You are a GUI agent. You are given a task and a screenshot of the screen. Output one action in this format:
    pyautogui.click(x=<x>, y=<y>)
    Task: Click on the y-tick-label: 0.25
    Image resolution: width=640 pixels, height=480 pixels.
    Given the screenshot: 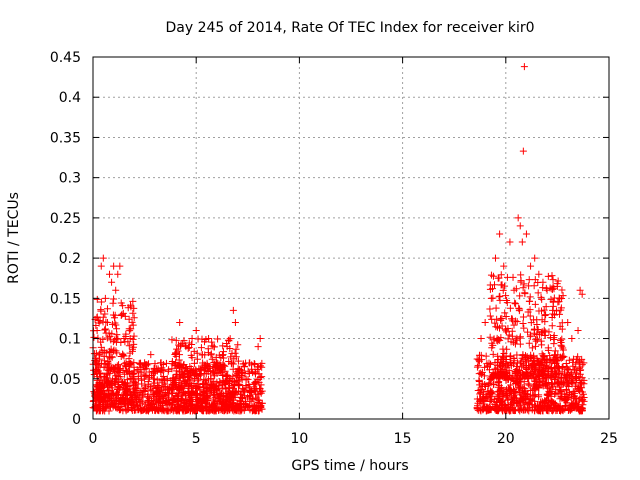 What is the action you would take?
    pyautogui.click(x=65, y=219)
    